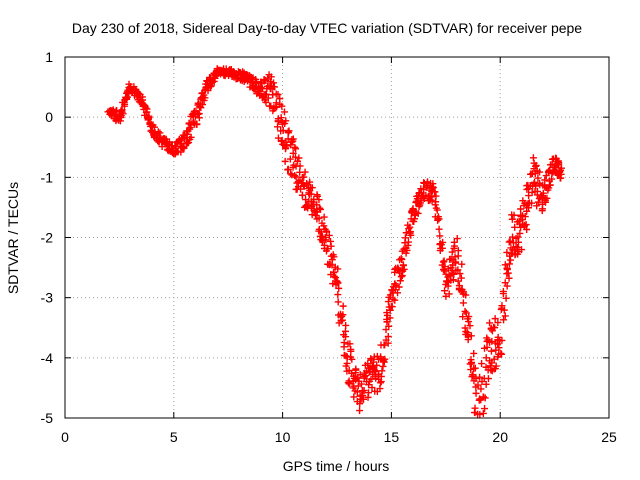 This screenshot has width=640, height=480. I want to click on y-tick-label: 0, so click(49, 117).